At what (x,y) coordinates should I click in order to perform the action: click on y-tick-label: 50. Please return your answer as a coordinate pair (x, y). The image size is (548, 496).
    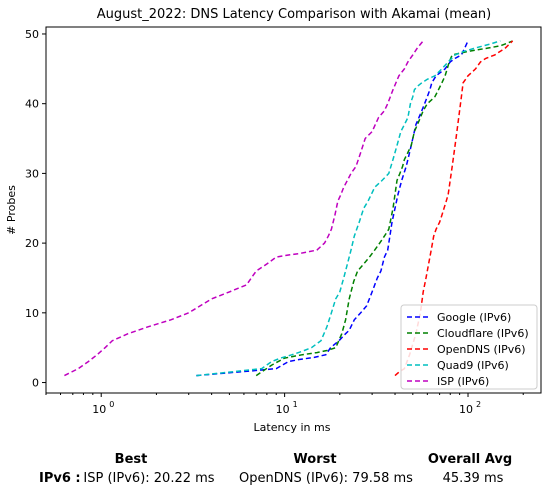
    Looking at the image, I should click on (32, 34).